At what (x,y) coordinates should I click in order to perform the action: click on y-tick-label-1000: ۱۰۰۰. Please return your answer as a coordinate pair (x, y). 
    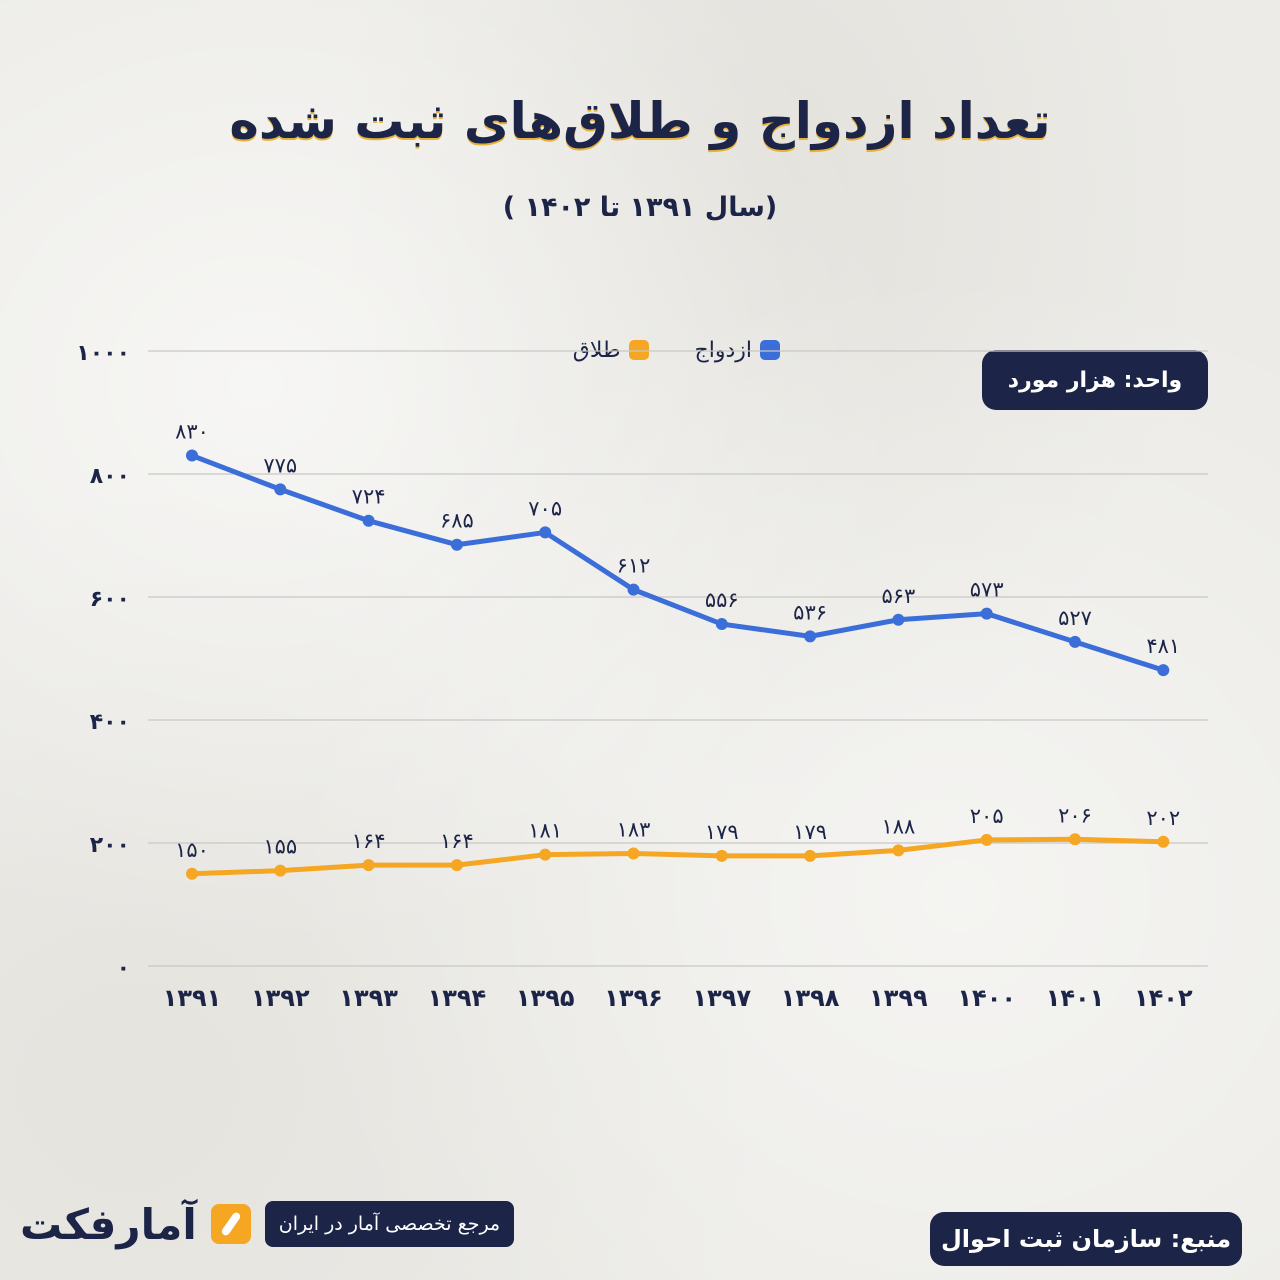
    Looking at the image, I should click on (103, 353).